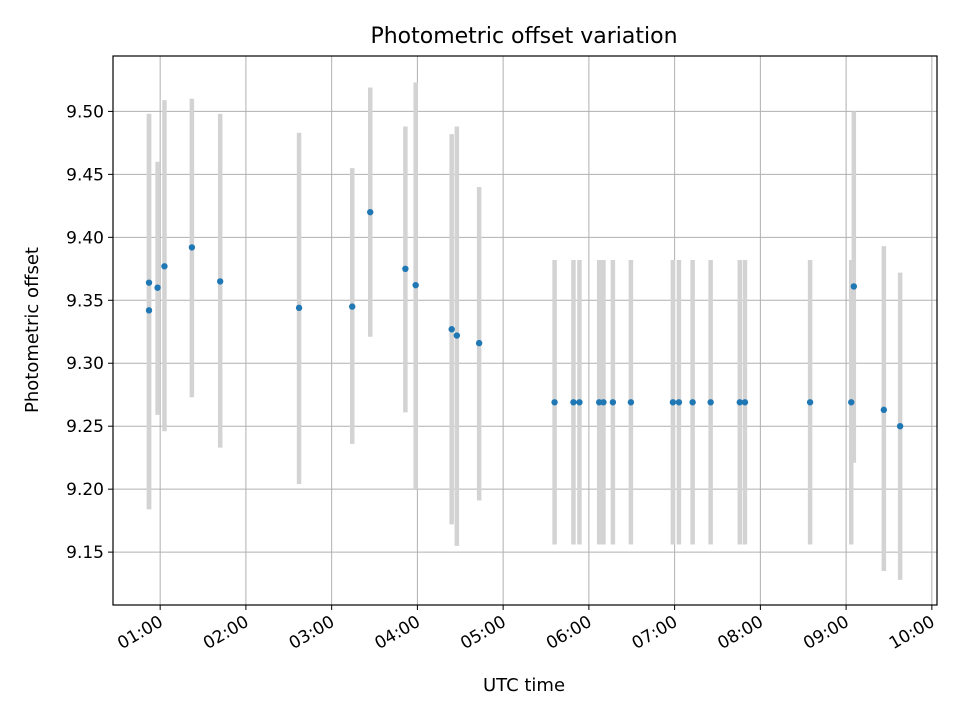  Describe the element at coordinates (85, 553) in the screenshot. I see `y-tick-label: 9.15` at that location.